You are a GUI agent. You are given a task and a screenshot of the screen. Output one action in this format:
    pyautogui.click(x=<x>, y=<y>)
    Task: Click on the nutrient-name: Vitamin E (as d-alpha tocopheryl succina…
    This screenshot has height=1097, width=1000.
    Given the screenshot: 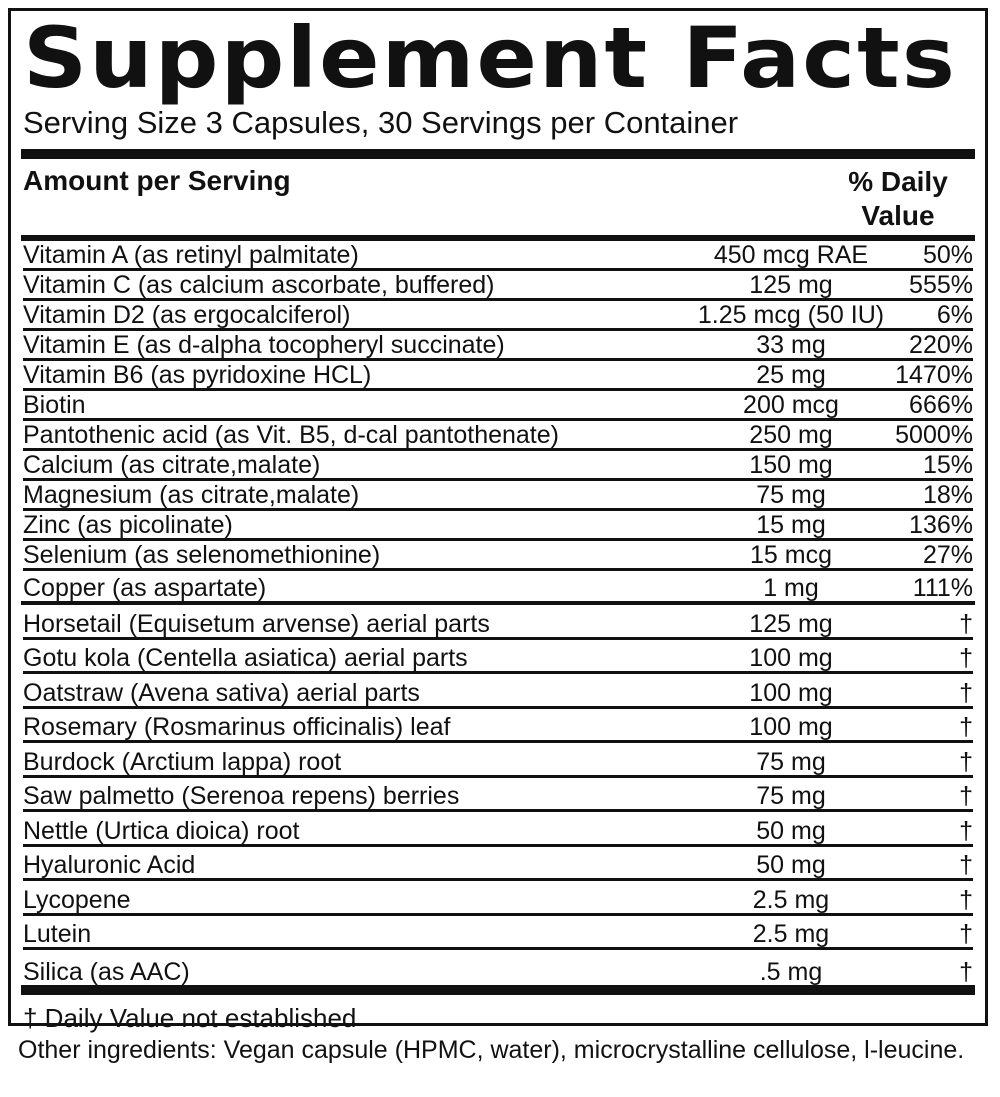 What is the action you would take?
    pyautogui.click(x=264, y=345)
    